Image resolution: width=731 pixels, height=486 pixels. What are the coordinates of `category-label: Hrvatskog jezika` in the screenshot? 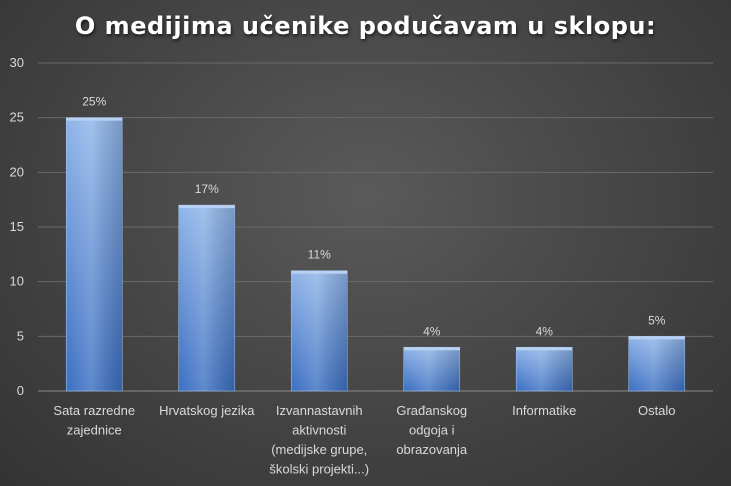 It's located at (207, 410).